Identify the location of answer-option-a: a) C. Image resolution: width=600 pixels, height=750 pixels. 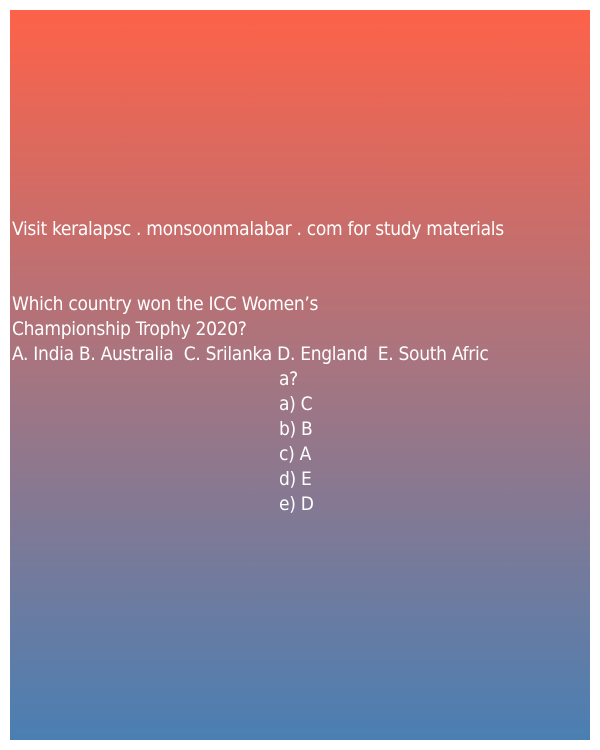
(296, 404).